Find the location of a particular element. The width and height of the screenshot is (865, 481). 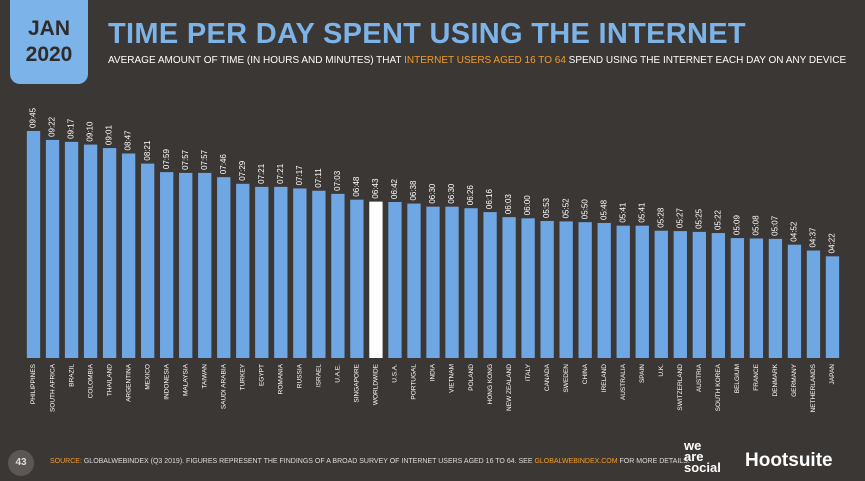

value-label: 06:03 is located at coordinates (508, 204).